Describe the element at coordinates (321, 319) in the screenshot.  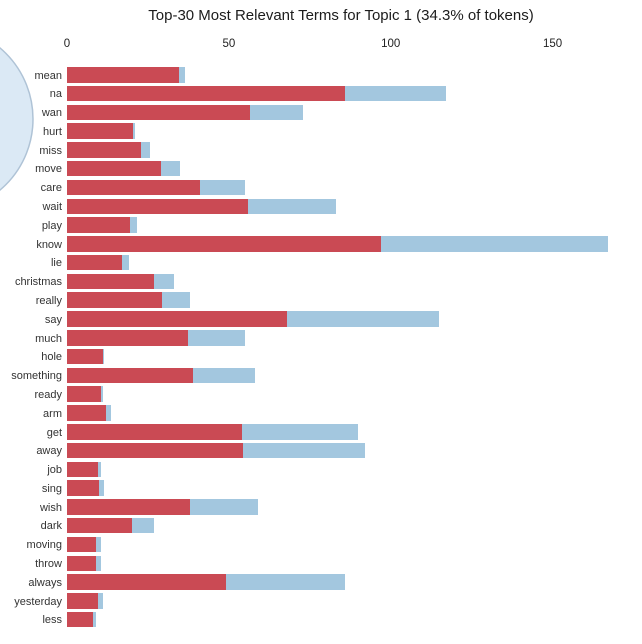
I see `term-row: say` at that location.